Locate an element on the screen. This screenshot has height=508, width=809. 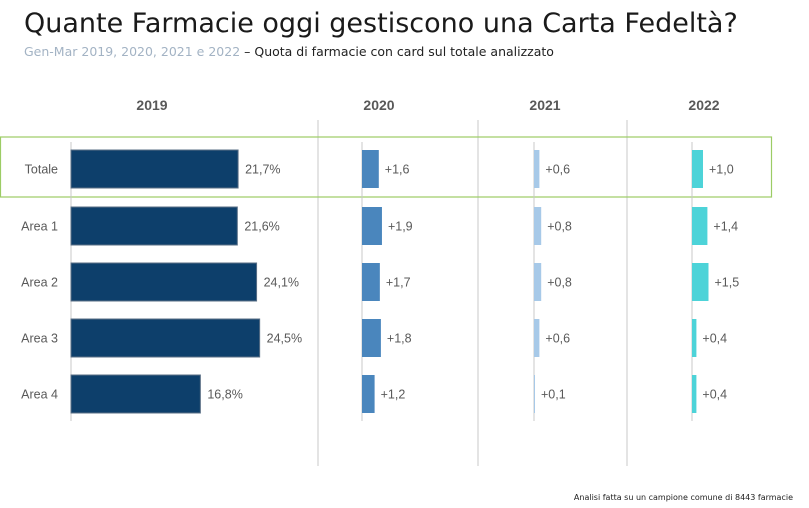
value-label-2021-area-3: +0,6 is located at coordinates (557, 339).